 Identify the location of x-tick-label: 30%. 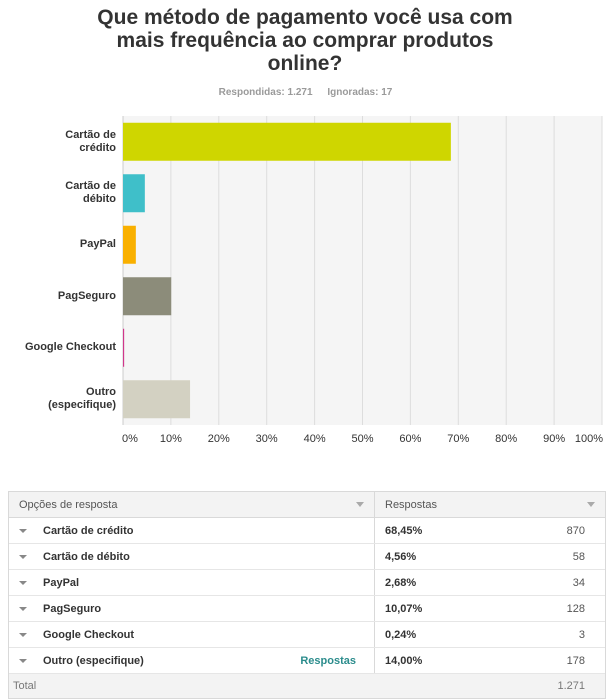
(266, 439).